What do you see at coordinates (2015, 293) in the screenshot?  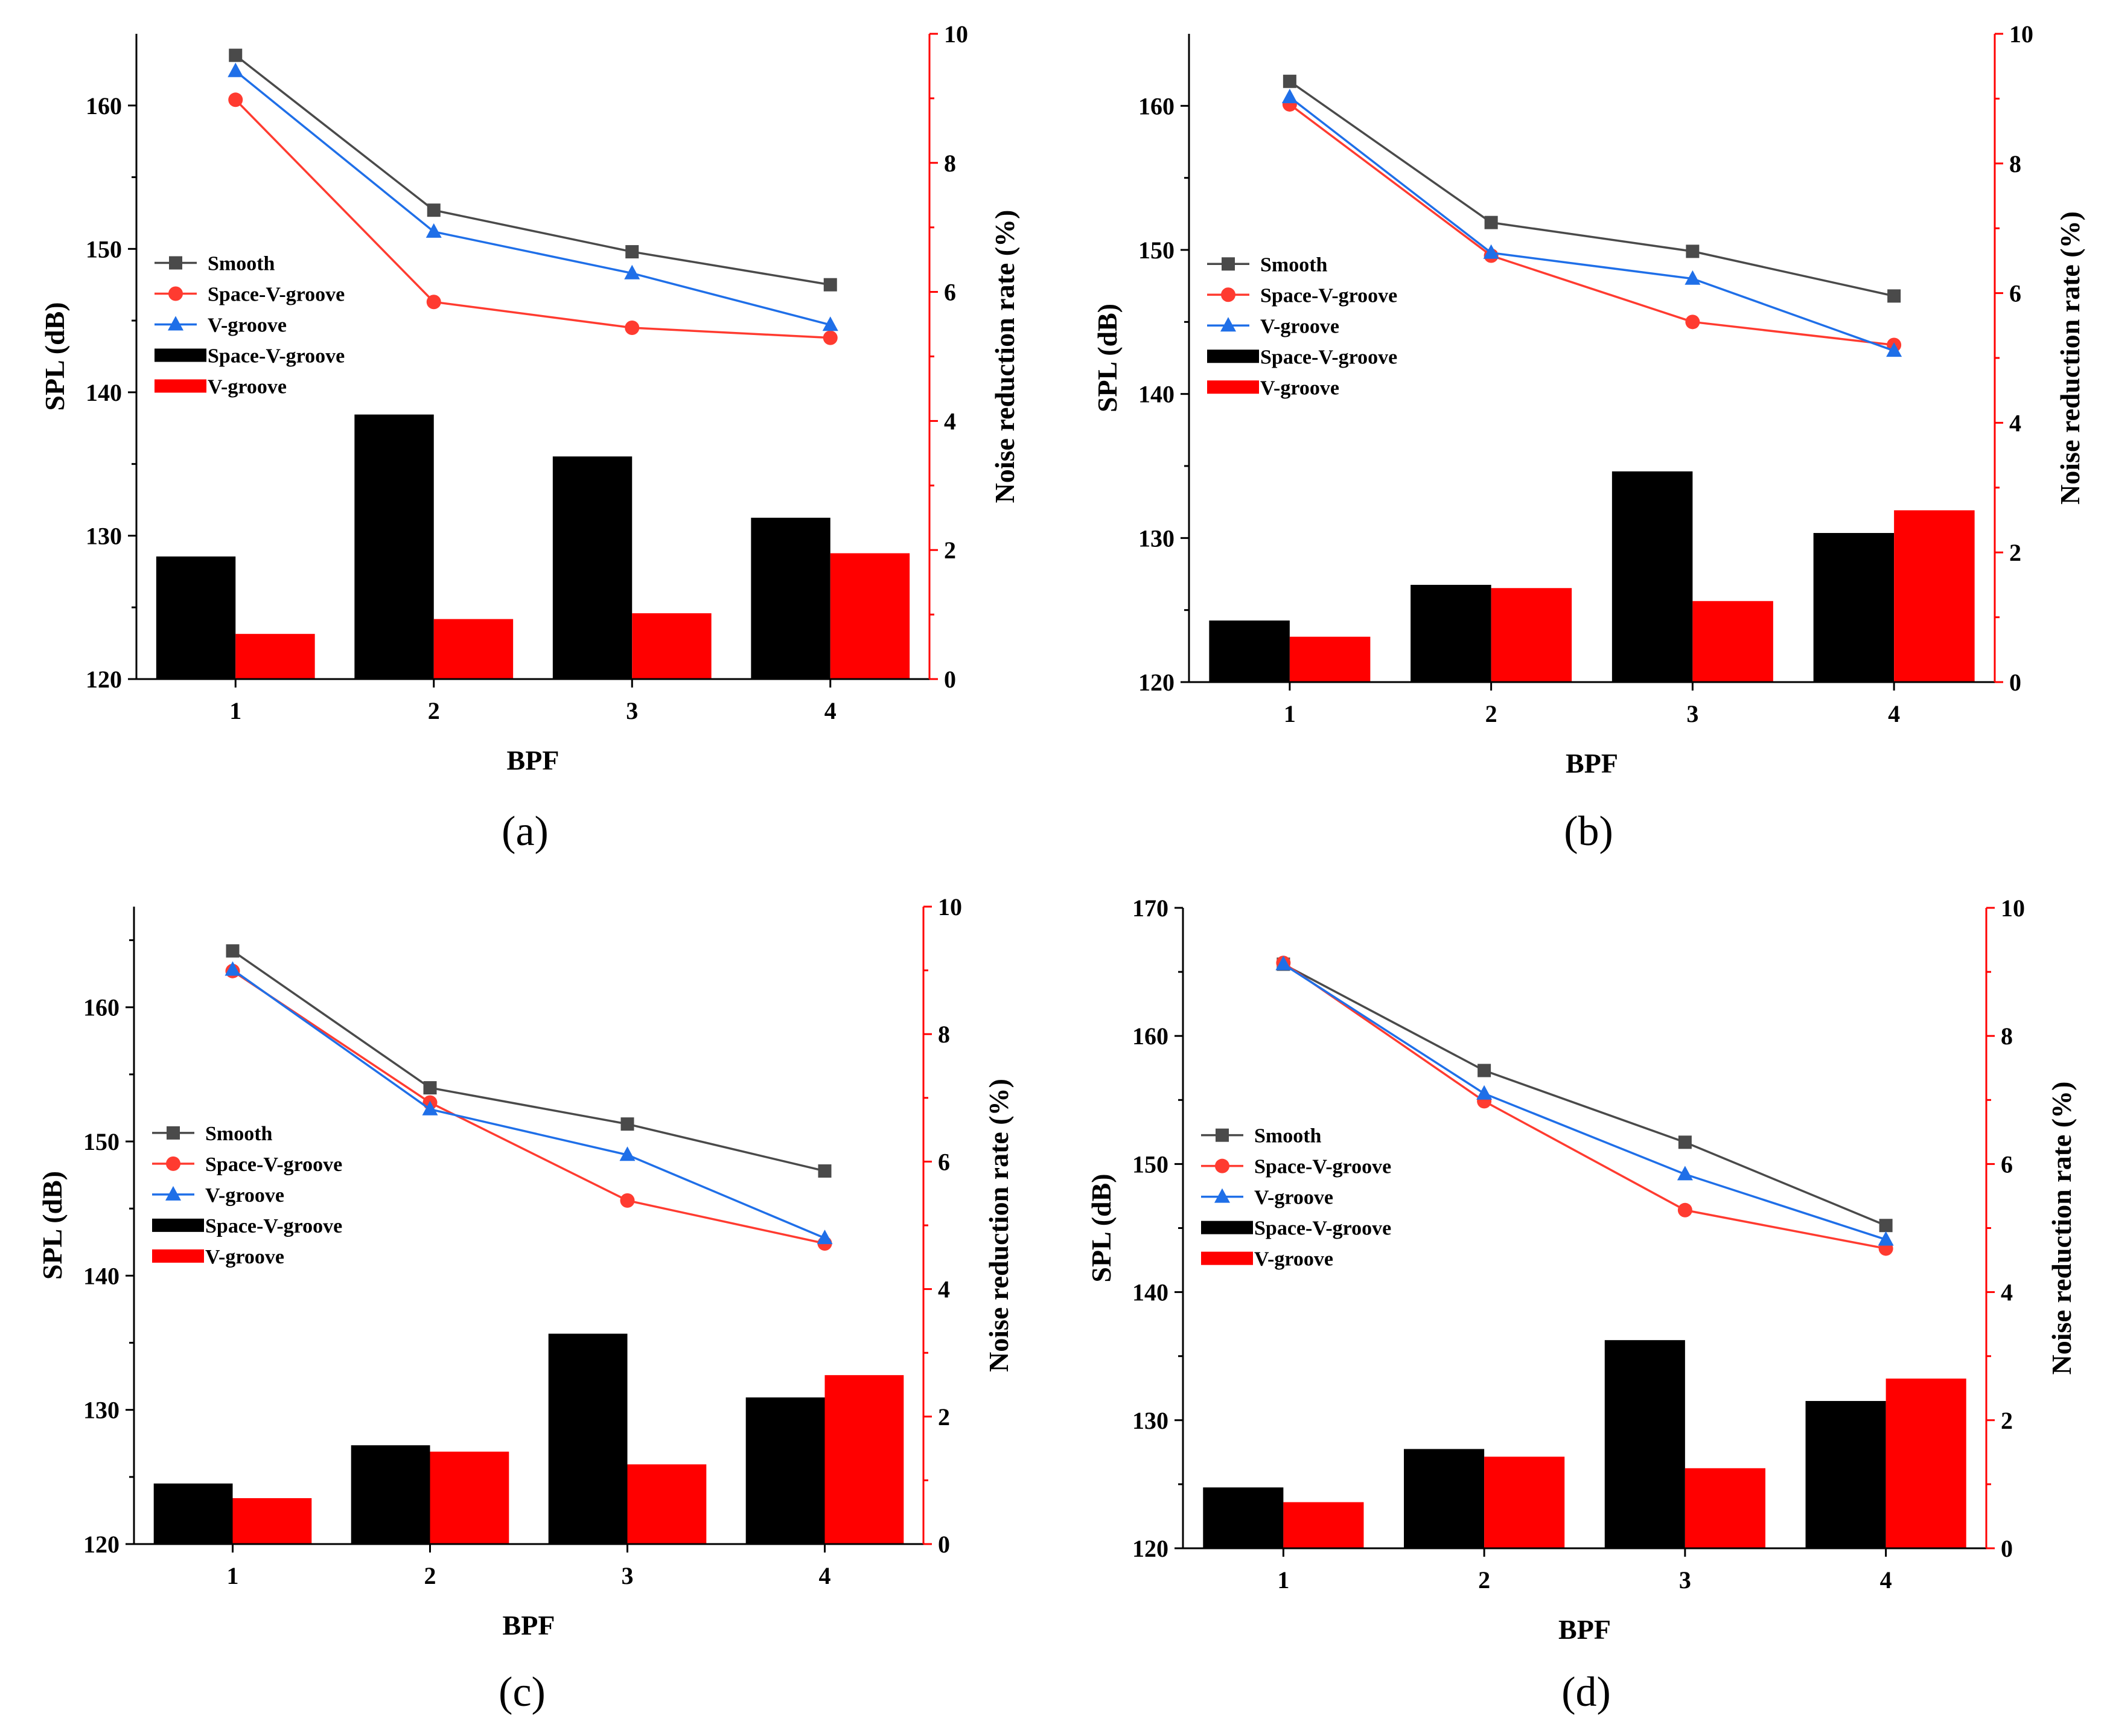 I see `right-tick-label: 6` at bounding box center [2015, 293].